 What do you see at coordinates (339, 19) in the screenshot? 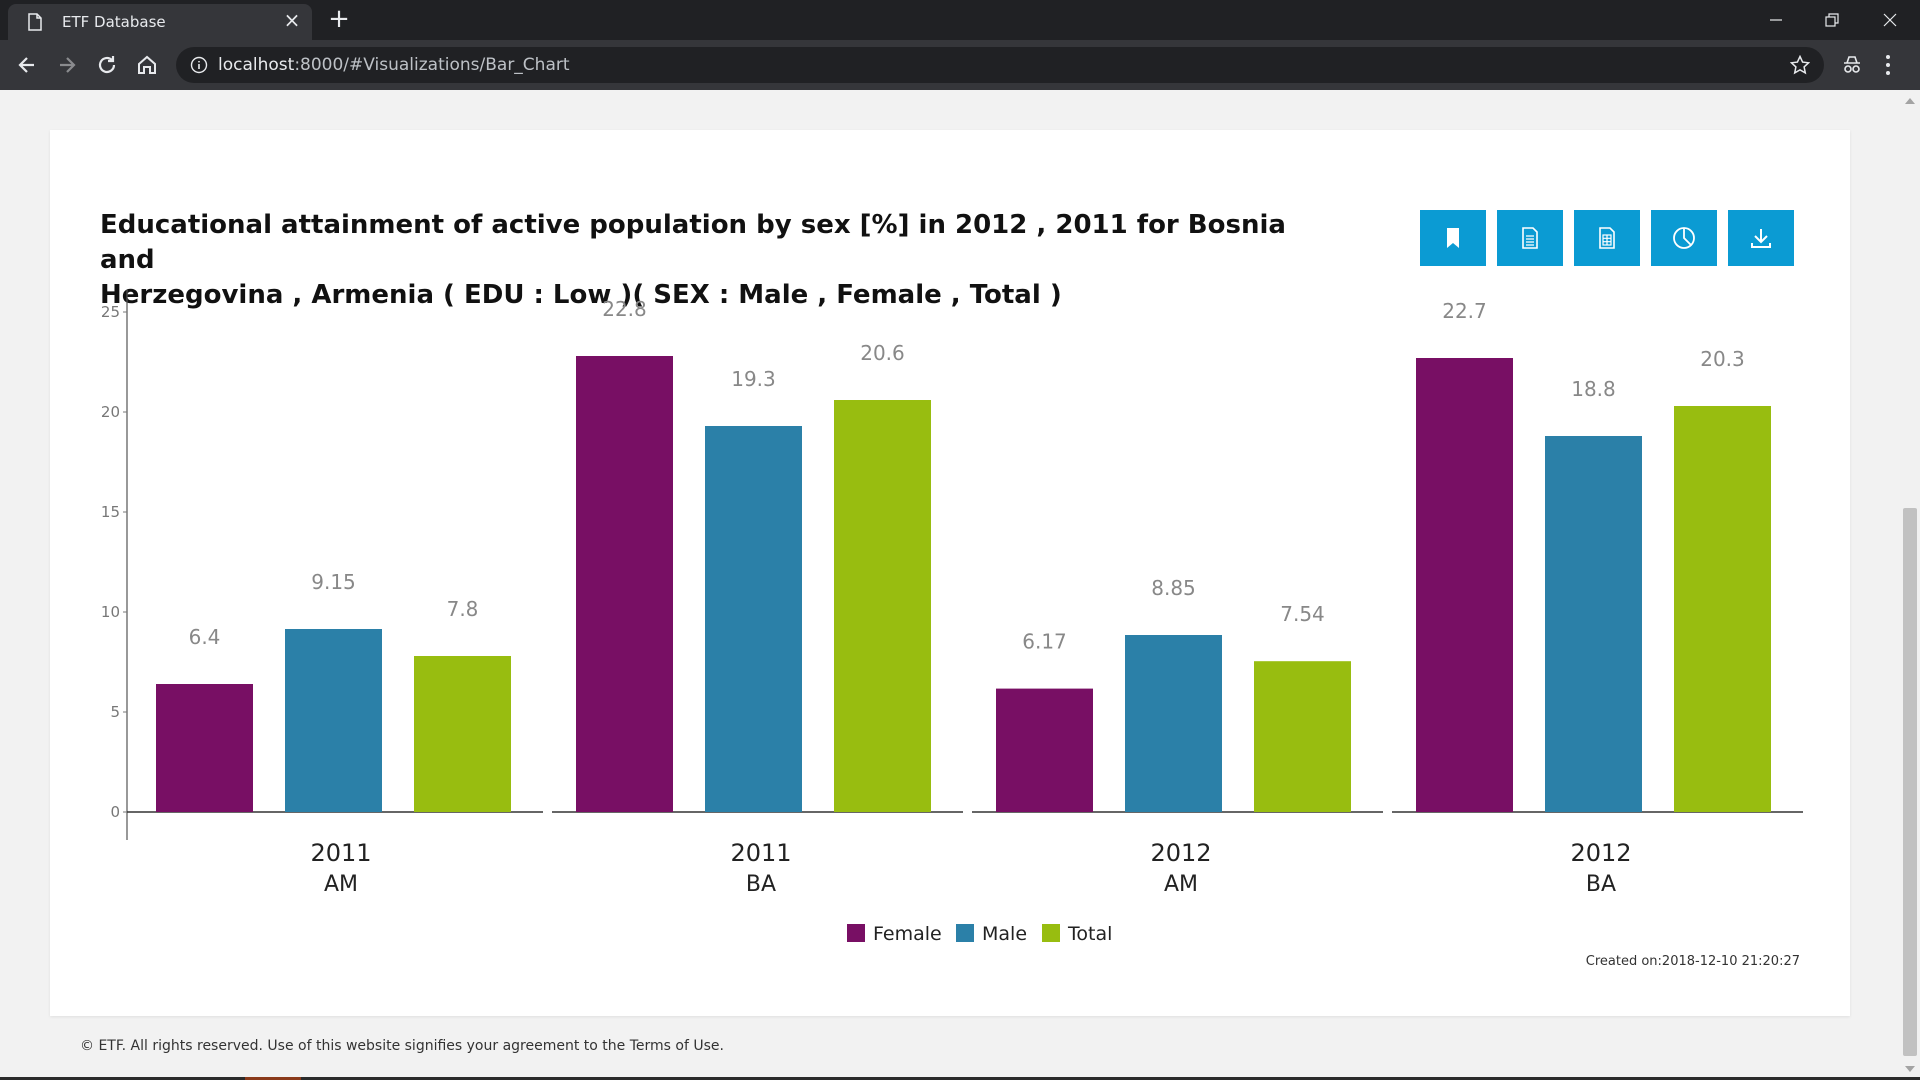
I see `new-tab-icon: +` at bounding box center [339, 19].